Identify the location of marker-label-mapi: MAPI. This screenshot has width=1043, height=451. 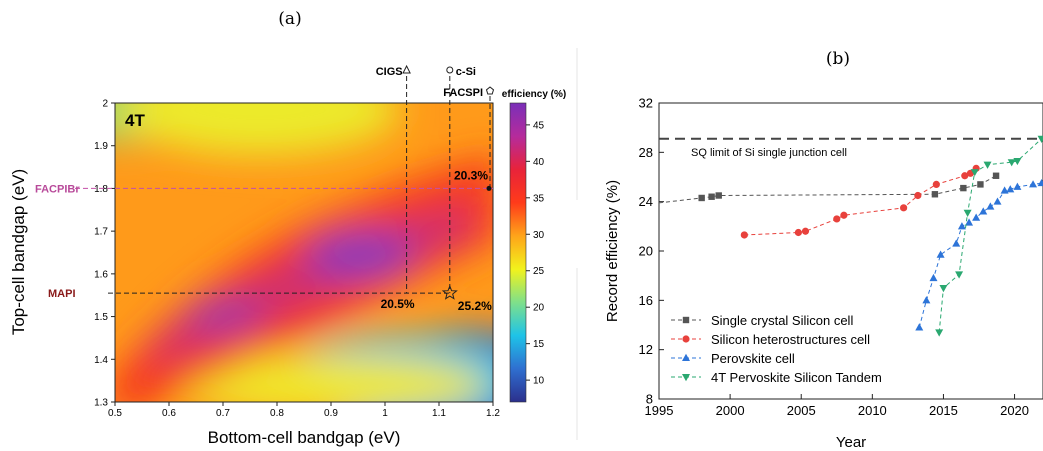
(62, 294).